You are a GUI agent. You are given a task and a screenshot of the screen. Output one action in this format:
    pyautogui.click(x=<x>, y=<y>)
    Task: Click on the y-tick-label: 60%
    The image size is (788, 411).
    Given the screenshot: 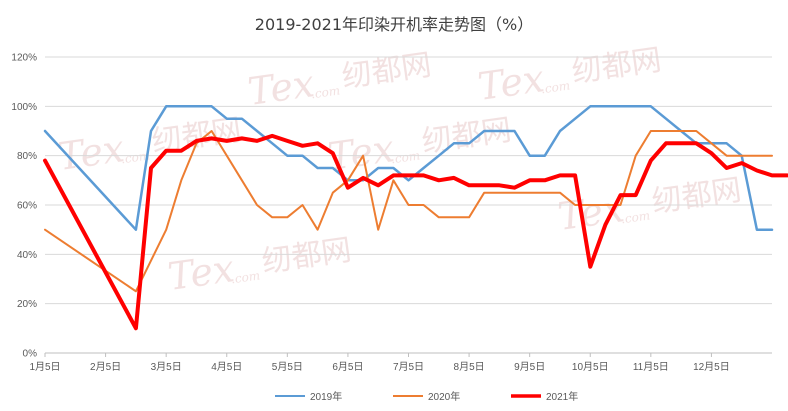 What is the action you would take?
    pyautogui.click(x=27, y=206)
    